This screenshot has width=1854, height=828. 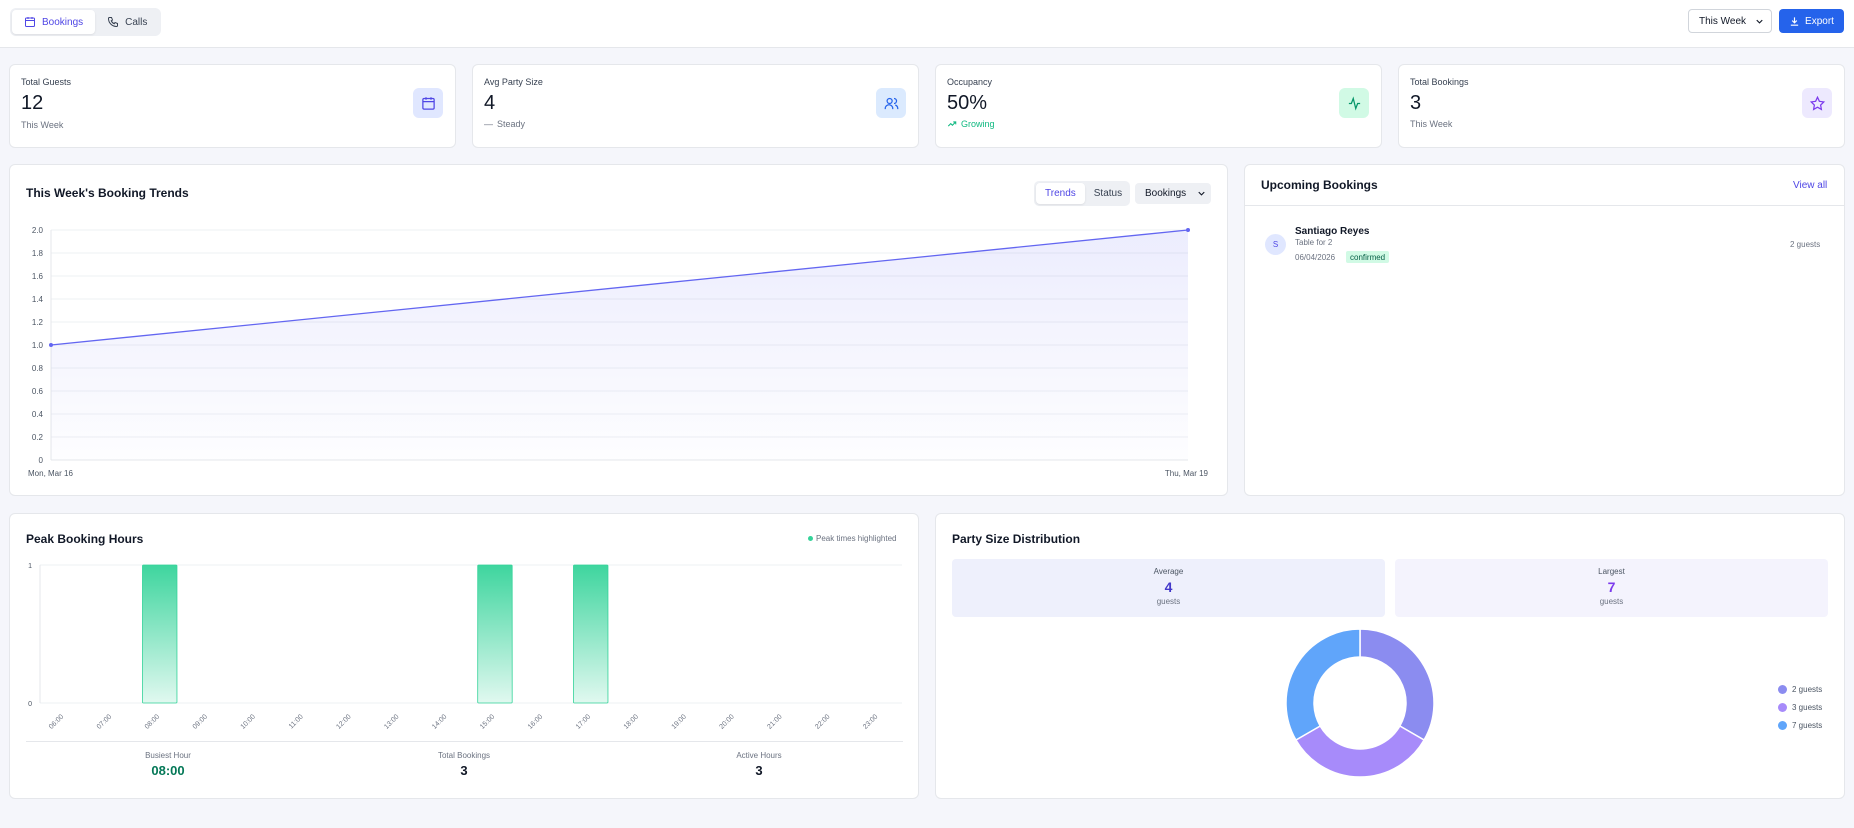 I want to click on stat-value: 3, so click(x=1416, y=103).